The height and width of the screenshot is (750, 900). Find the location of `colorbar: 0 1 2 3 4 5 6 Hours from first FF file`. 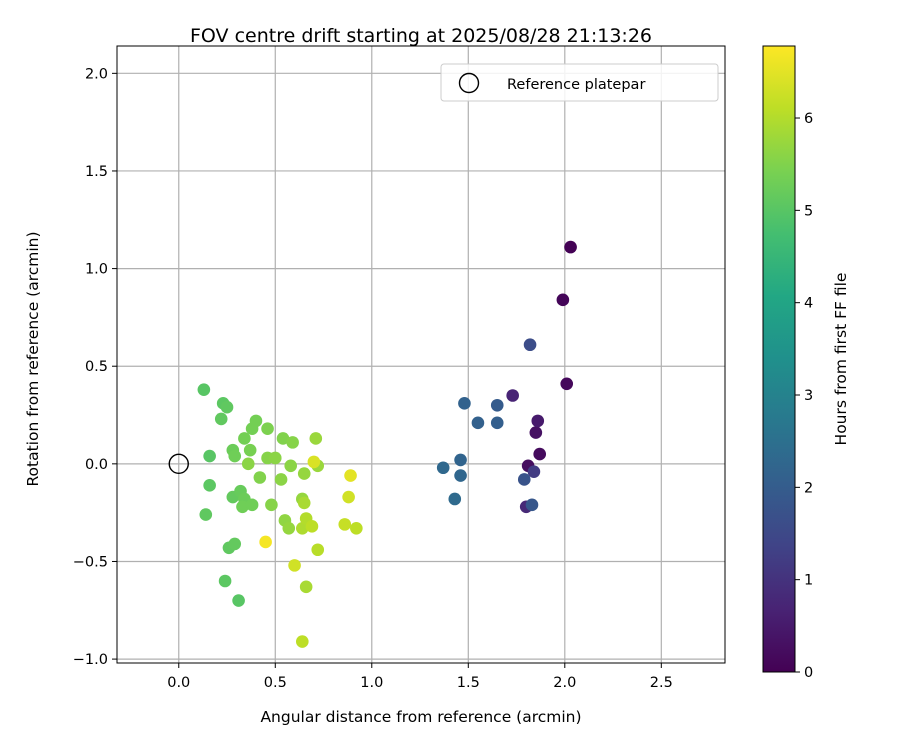

colorbar: 0 1 2 3 4 5 6 Hours from first FF file is located at coordinates (806, 363).